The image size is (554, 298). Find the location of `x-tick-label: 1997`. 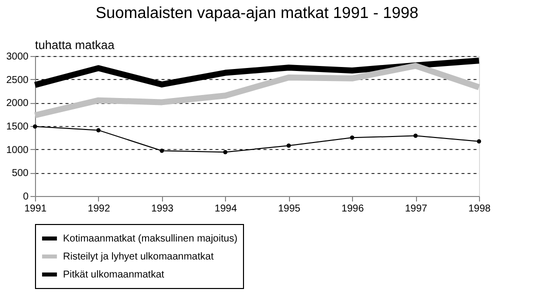

x-tick-label: 1997 is located at coordinates (416, 209).